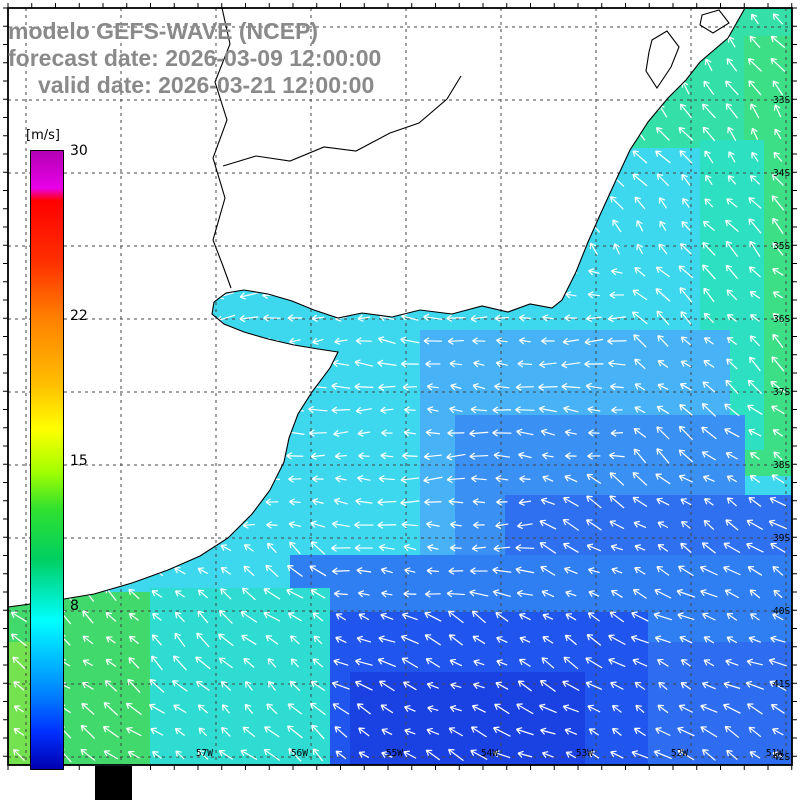  Describe the element at coordinates (113, 783) in the screenshot. I see `bottom-left-black-mark` at that location.